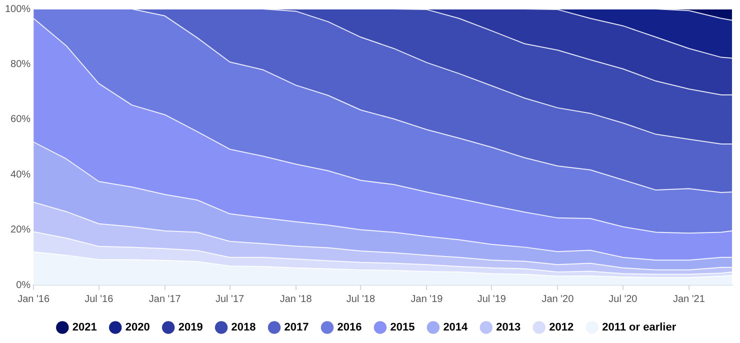  What do you see at coordinates (20, 64) in the screenshot?
I see `y-tick-label: 80%` at bounding box center [20, 64].